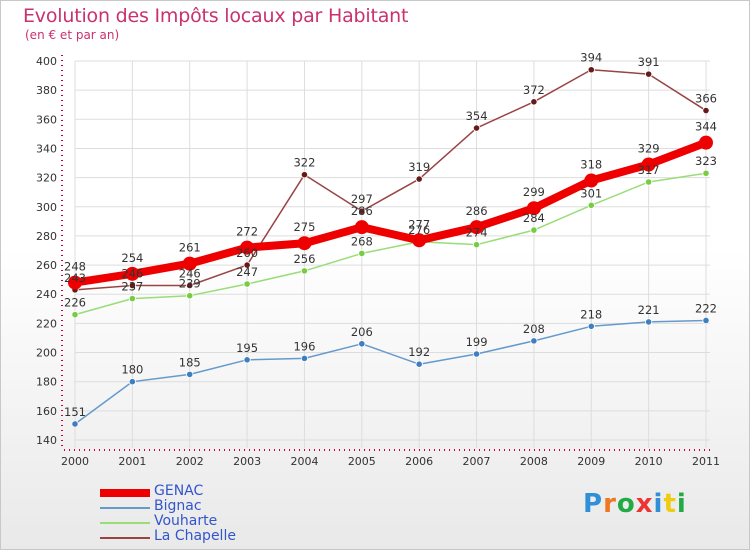 The height and width of the screenshot is (550, 750). What do you see at coordinates (125, 538) in the screenshot?
I see `legend-swatch-la-chapelle` at bounding box center [125, 538].